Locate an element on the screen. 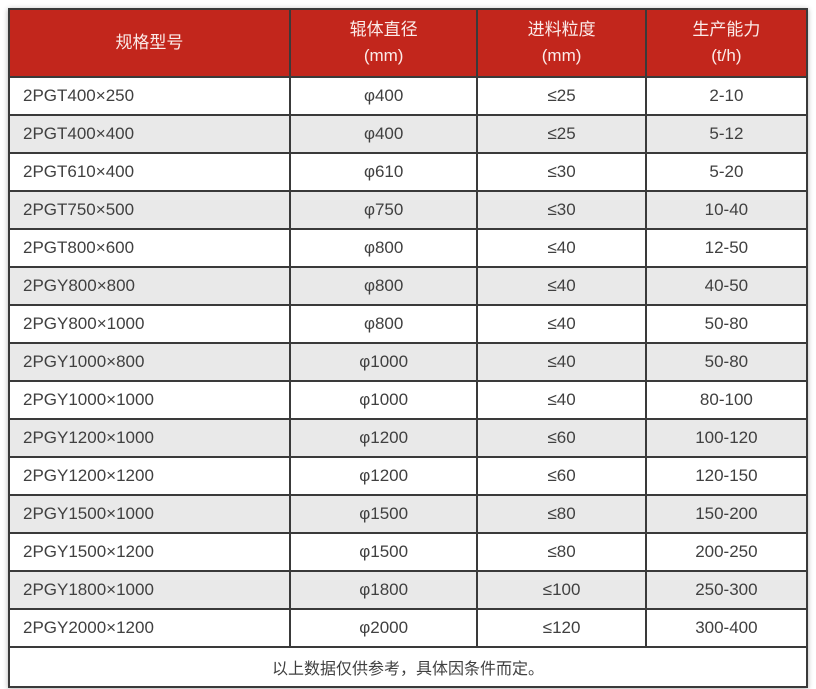  table-row: 2PGY1200×1000 φ1200 ≤60 100-120 is located at coordinates (408, 438).